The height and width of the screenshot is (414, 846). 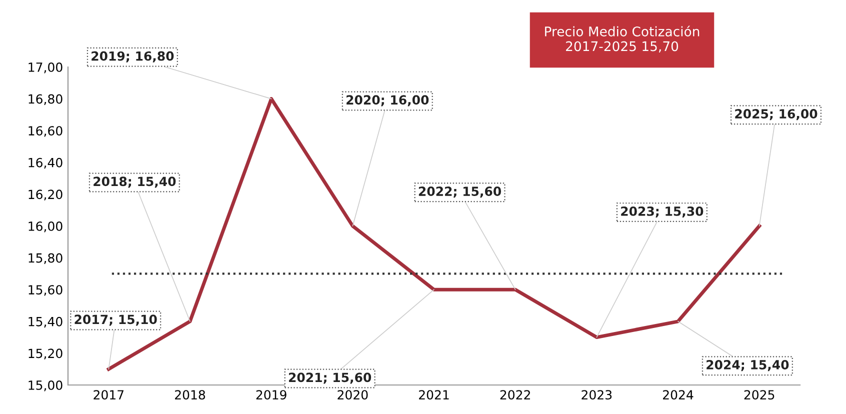 I want to click on x-tick-label: 2023, so click(x=597, y=395).